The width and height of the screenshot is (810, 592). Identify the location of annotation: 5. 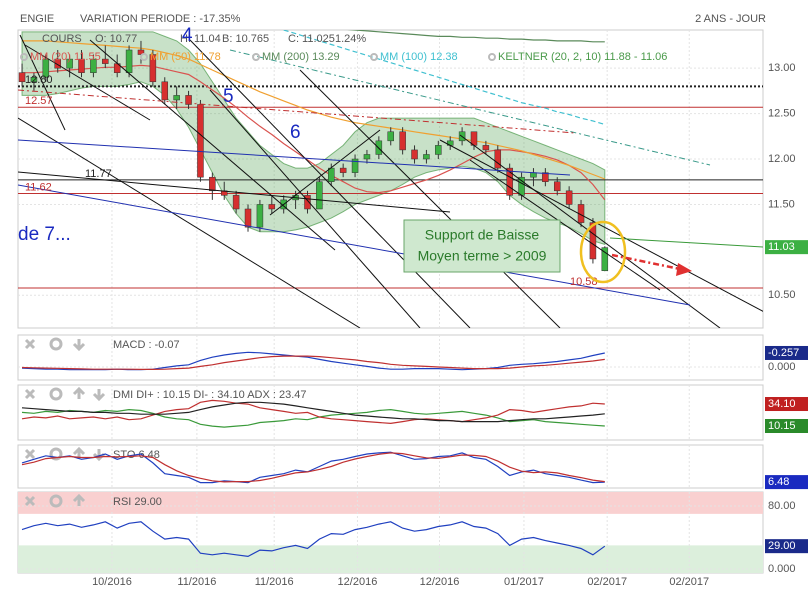
(228, 96).